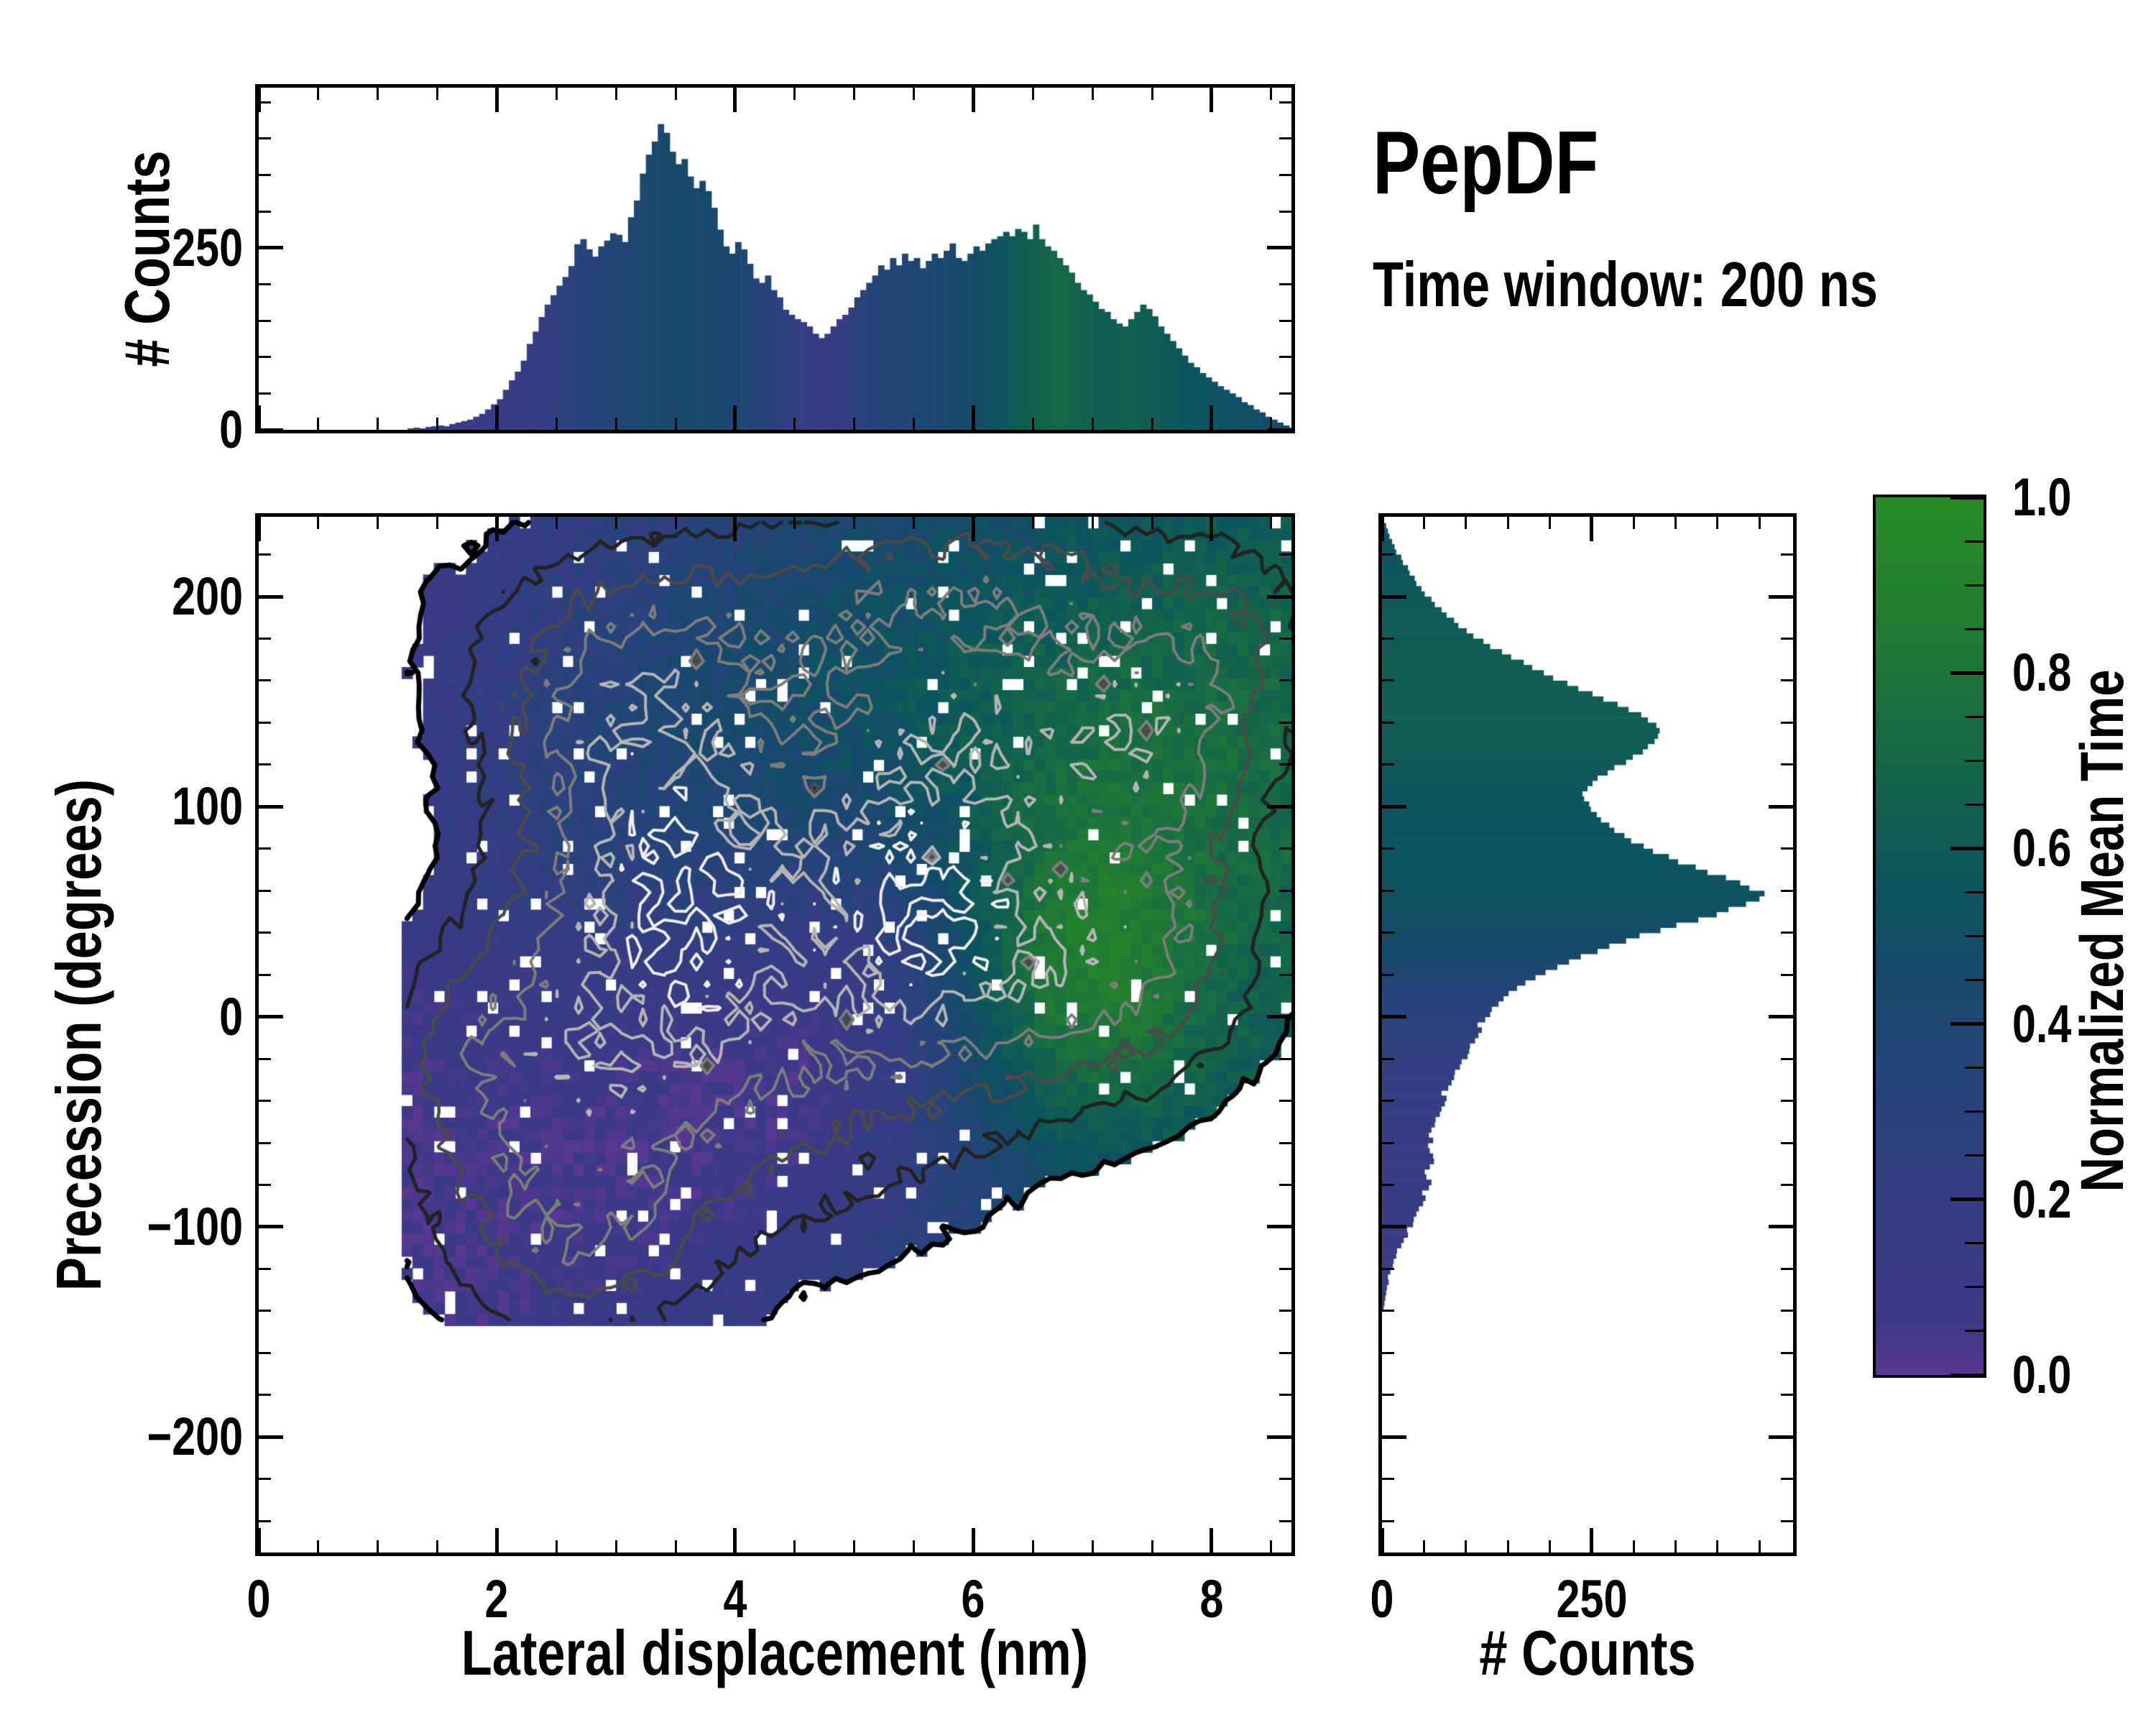 The image size is (2156, 1725). I want to click on tick-label: 0.0, so click(2042, 1374).